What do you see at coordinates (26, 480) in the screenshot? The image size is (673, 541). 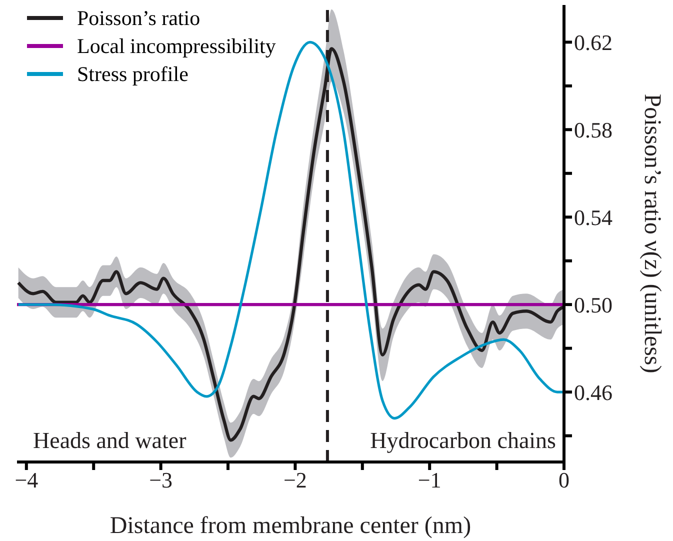 I see `x-tick-label: −4` at bounding box center [26, 480].